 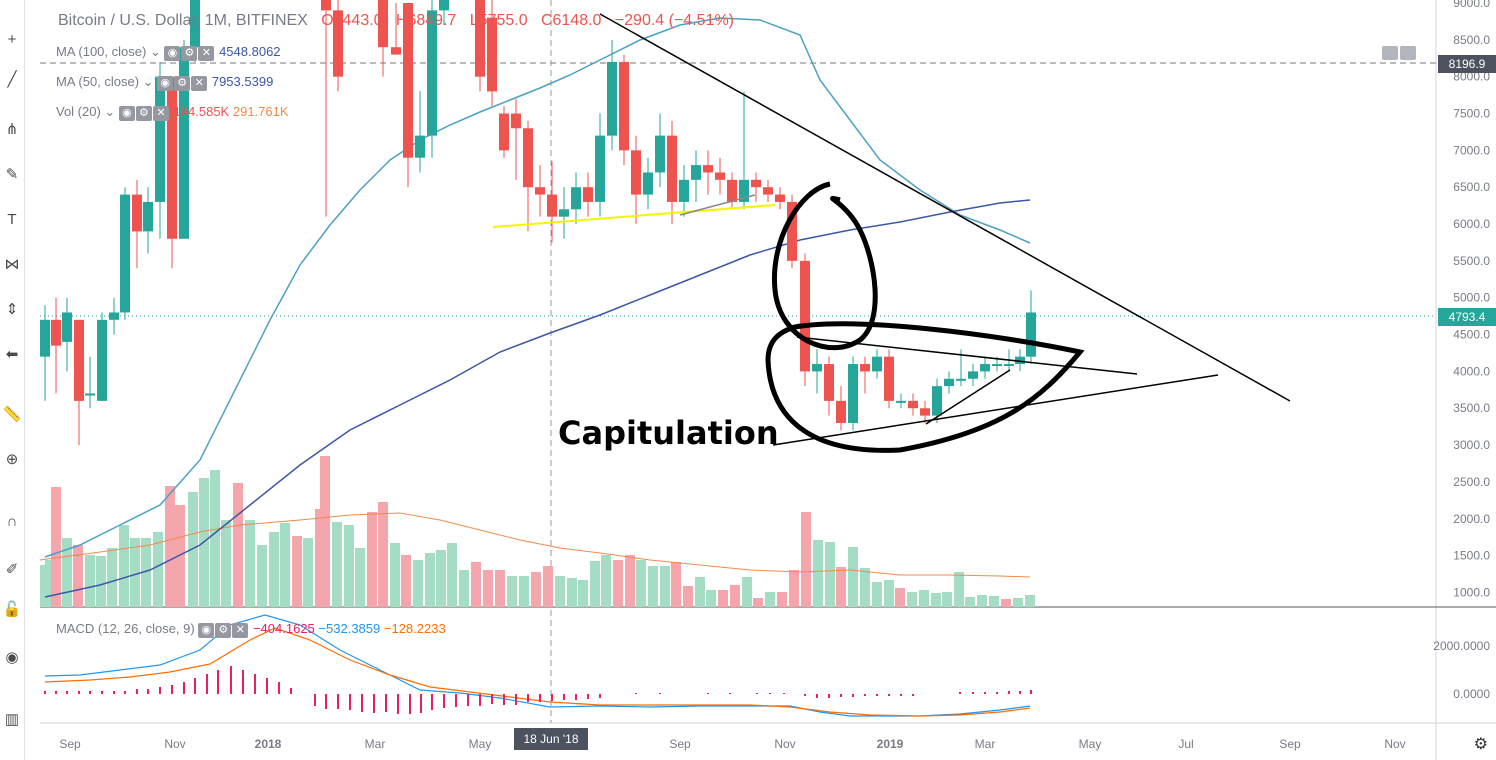 What do you see at coordinates (668, 433) in the screenshot?
I see `capitulation-annotation: Capitulation` at bounding box center [668, 433].